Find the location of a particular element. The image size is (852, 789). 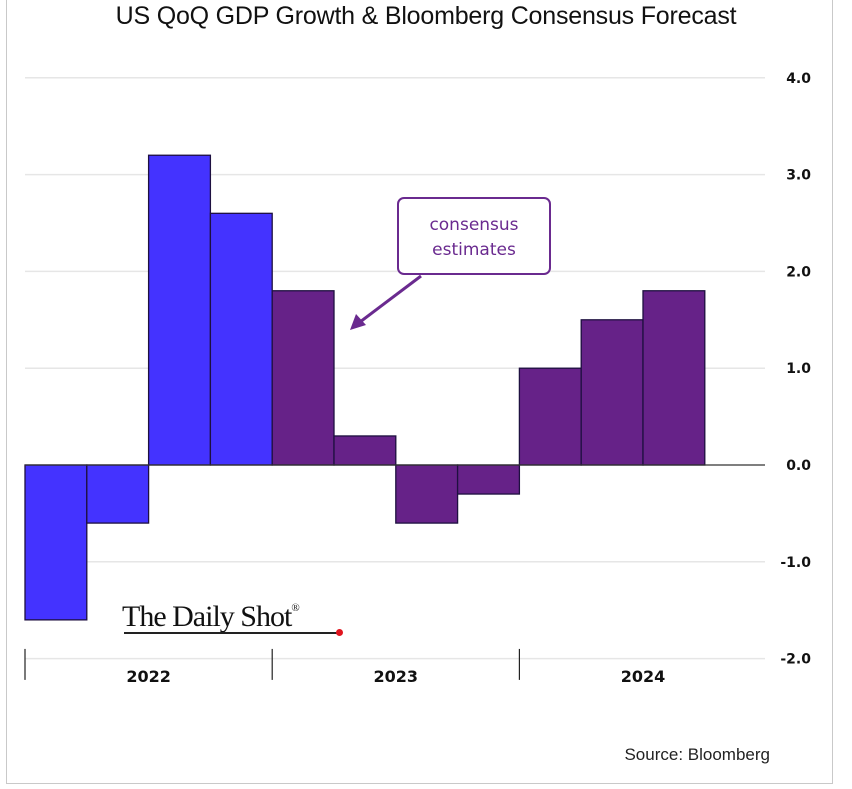

bar-q1-2022 is located at coordinates (56, 542).